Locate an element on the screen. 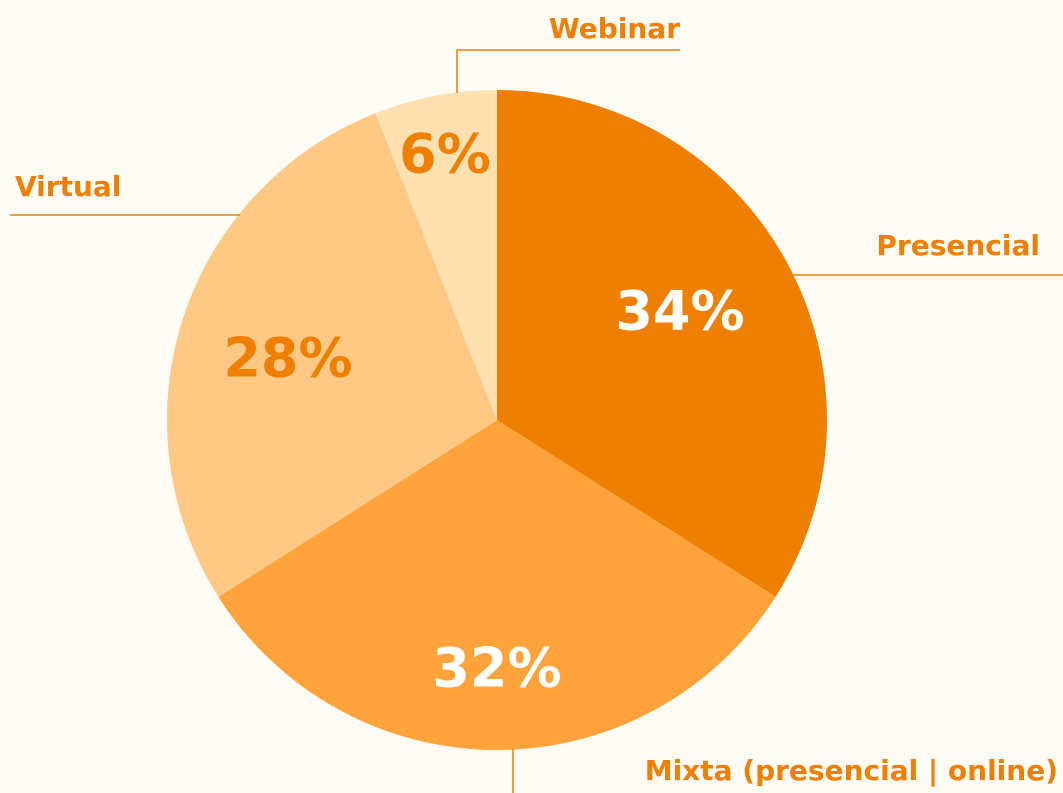 This screenshot has width=1063, height=793. leader-line is located at coordinates (568, 71).